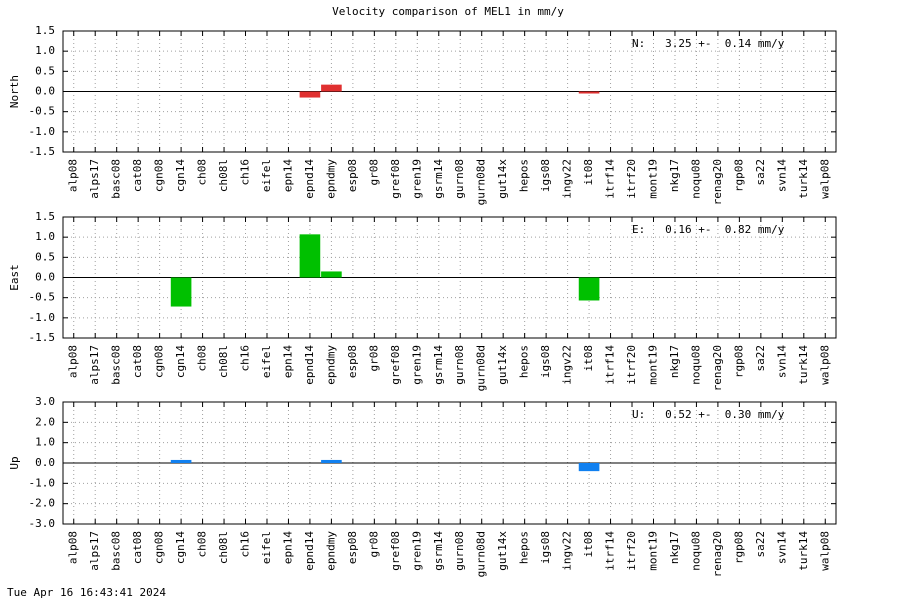  I want to click on y-tick-label: 3.0, so click(45, 401).